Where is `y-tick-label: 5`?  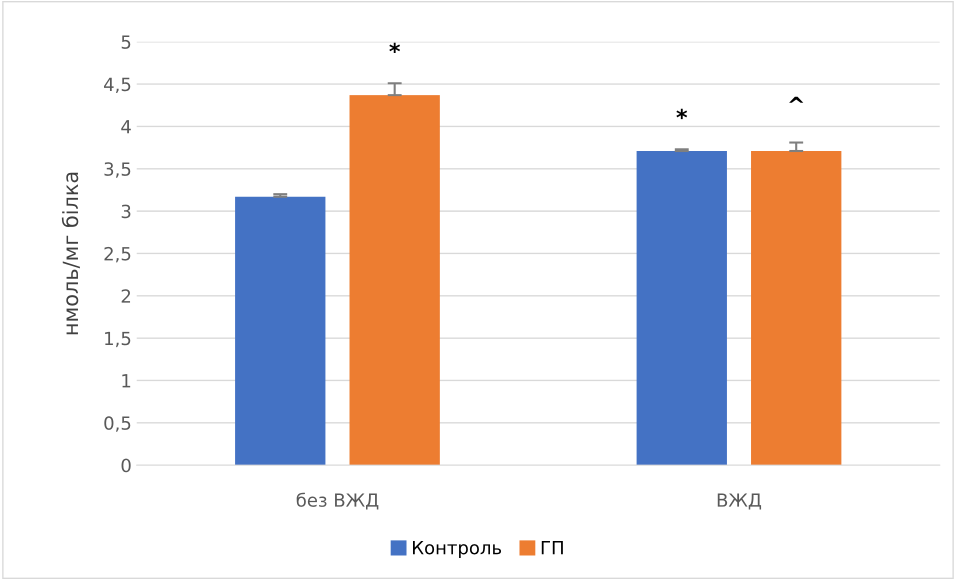 y-tick-label: 5 is located at coordinates (126, 42).